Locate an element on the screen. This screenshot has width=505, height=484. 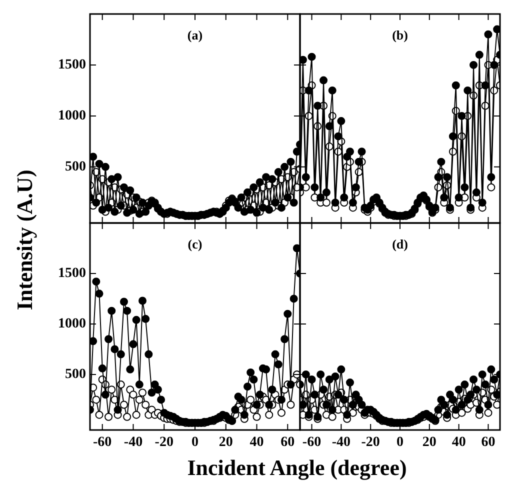
text: (a) is located at coordinates (195, 34).